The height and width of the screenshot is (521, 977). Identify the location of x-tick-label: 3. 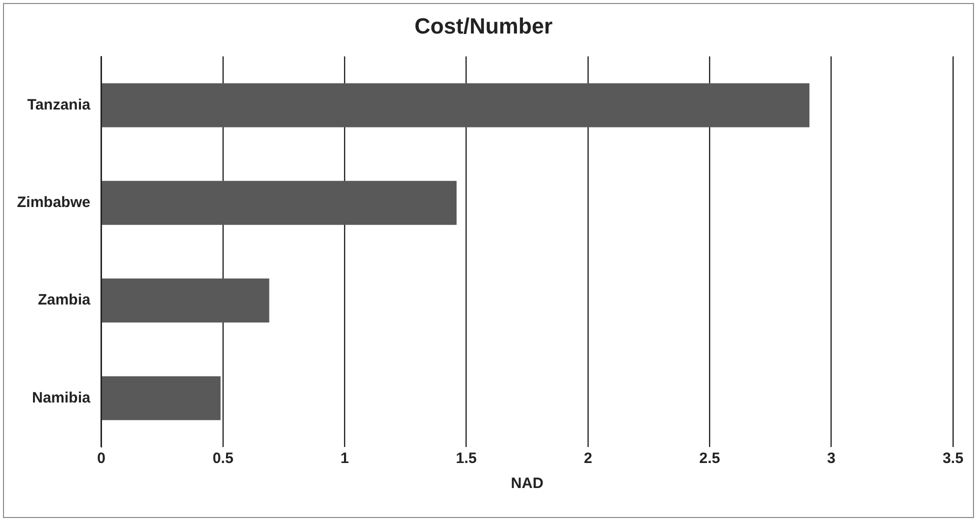
(831, 459).